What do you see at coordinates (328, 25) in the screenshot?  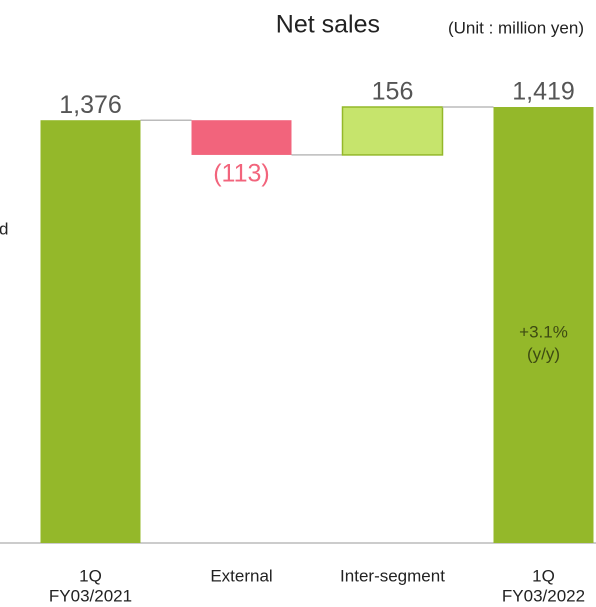 I see `chart-title: Net sales` at bounding box center [328, 25].